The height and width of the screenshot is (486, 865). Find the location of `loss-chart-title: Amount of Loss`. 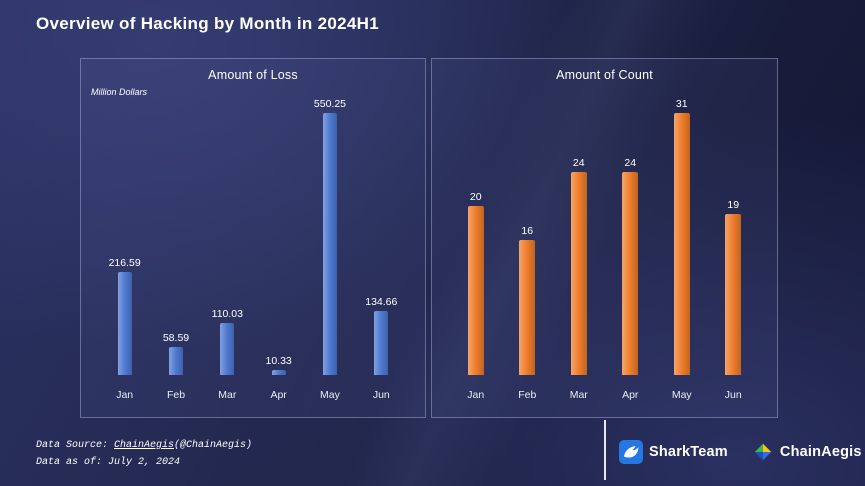

loss-chart-title: Amount of Loss is located at coordinates (253, 75).